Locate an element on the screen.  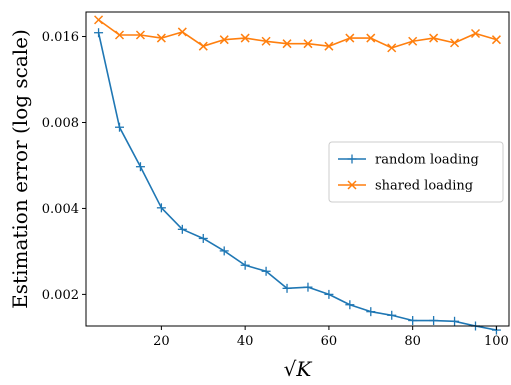
series-shared-loading is located at coordinates (297, 34).